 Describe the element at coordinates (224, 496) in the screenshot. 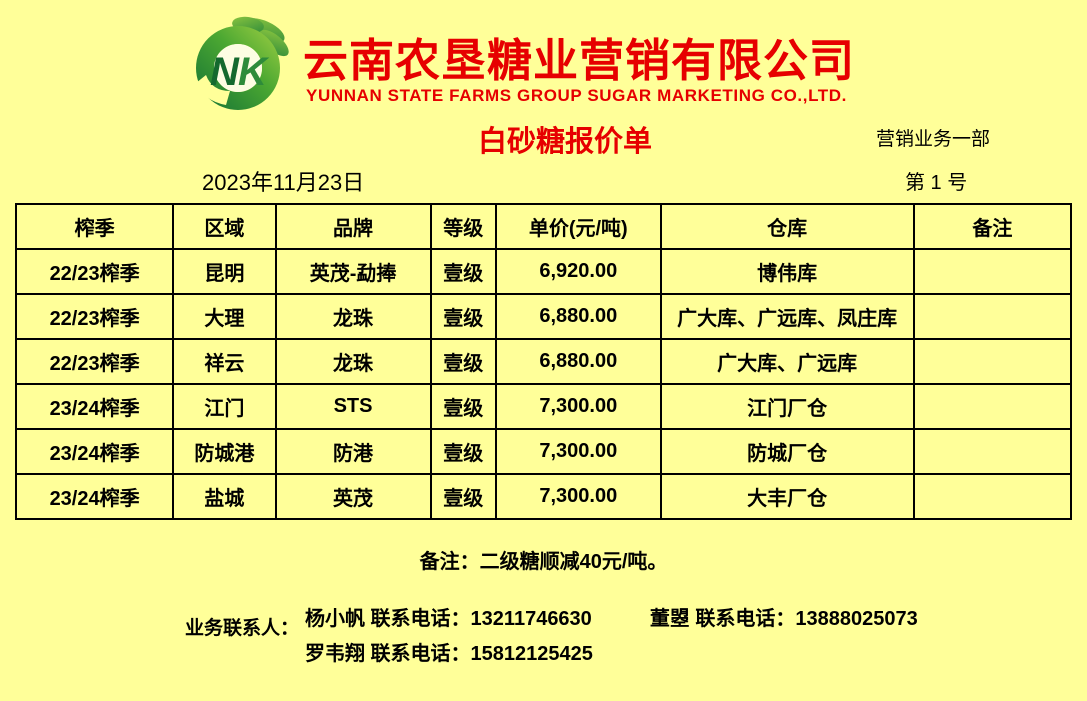

I see `cell-region: 盐城` at that location.